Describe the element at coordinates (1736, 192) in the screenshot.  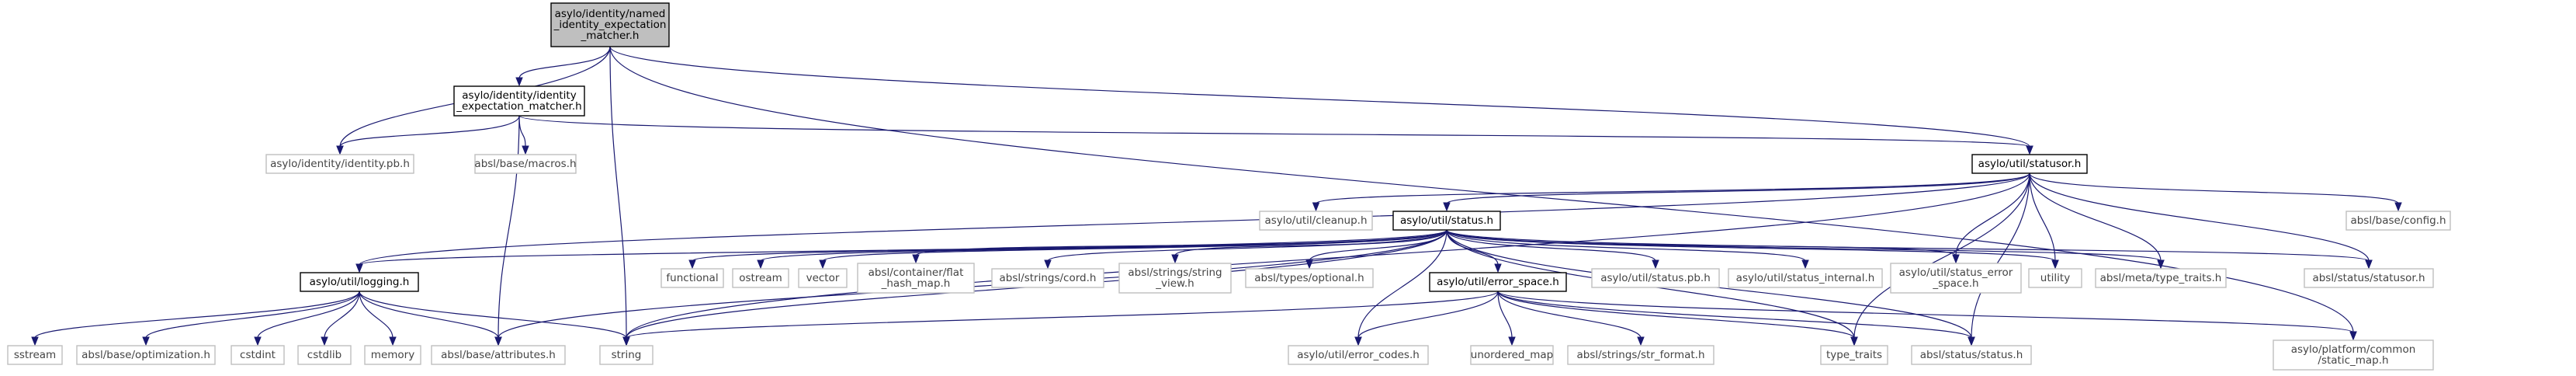
I see `edge-statusor-to-status` at that location.